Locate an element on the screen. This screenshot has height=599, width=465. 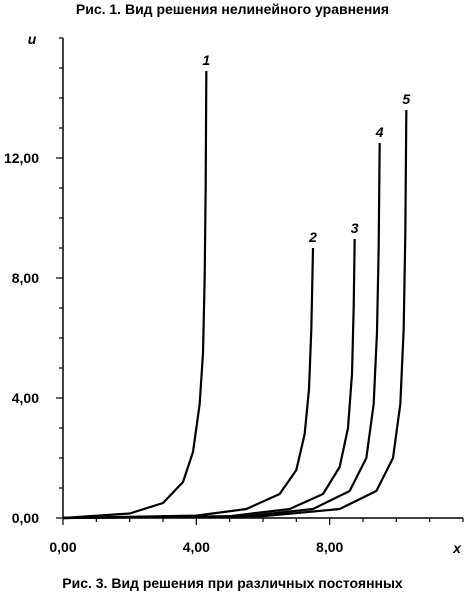
series-label-5: 5 is located at coordinates (406, 99).